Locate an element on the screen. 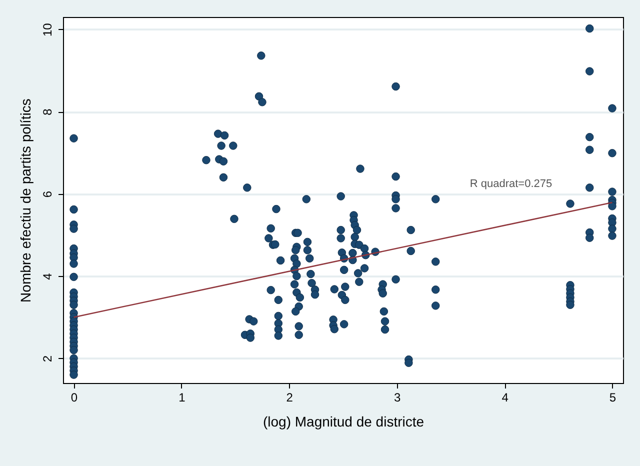 Image resolution: width=640 pixels, height=466 pixels. y-tick-label: 6 is located at coordinates (47, 194).